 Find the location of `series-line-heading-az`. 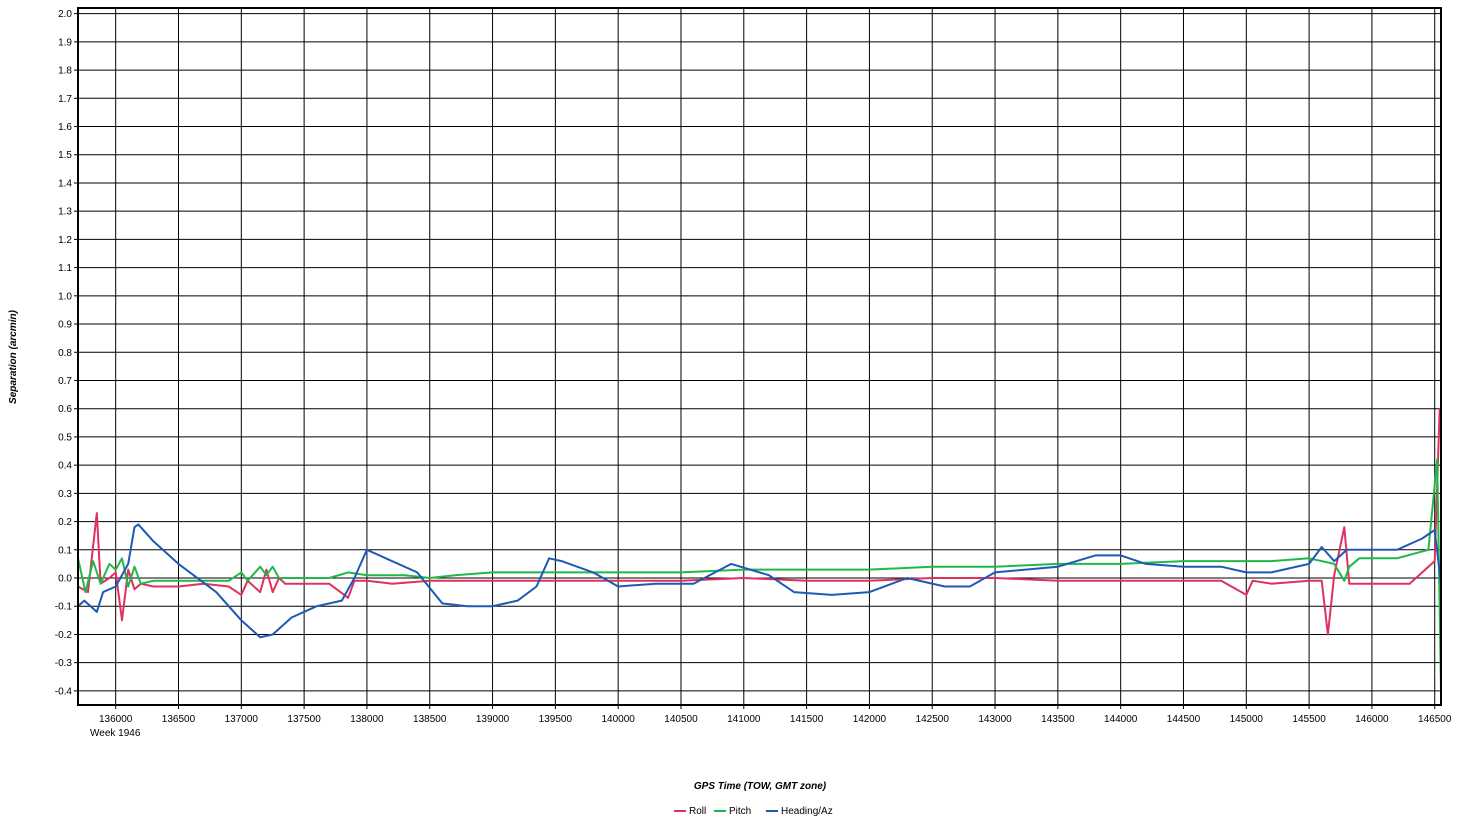

series-line-heading-az is located at coordinates (759, 581).